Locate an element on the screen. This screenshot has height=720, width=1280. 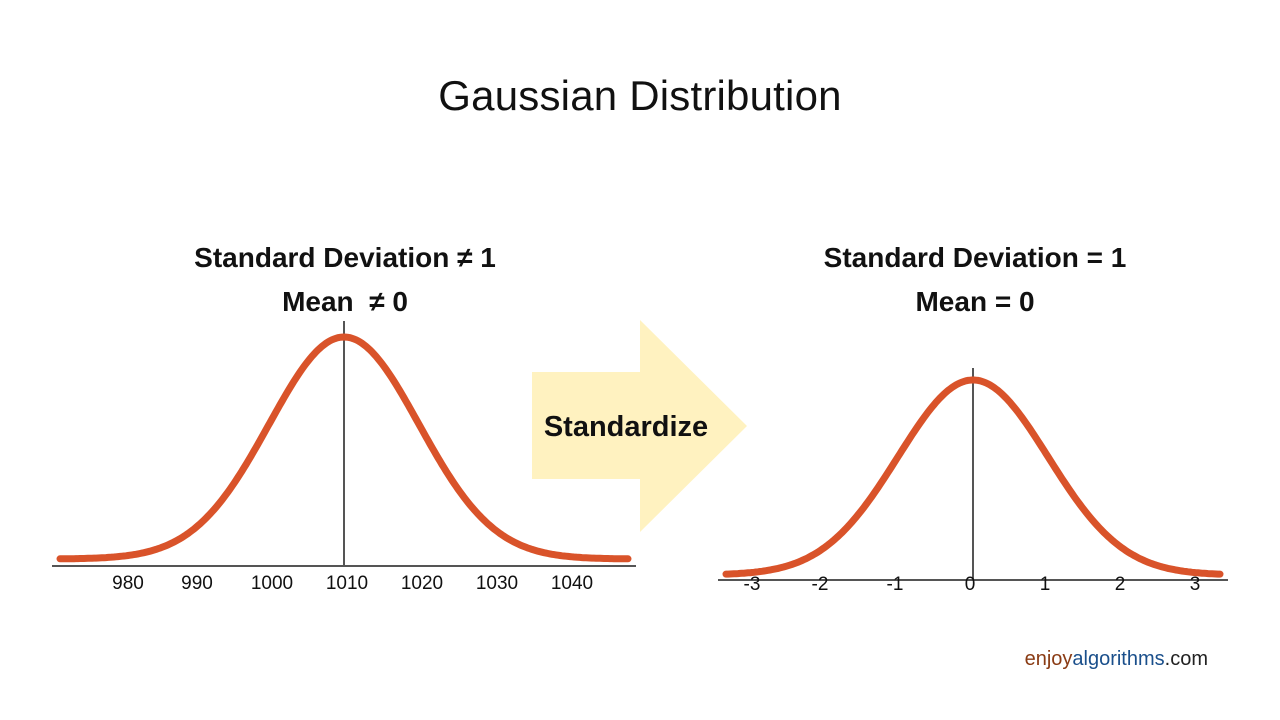
brand-part-enjoy: enjoy is located at coordinates (1048, 659).